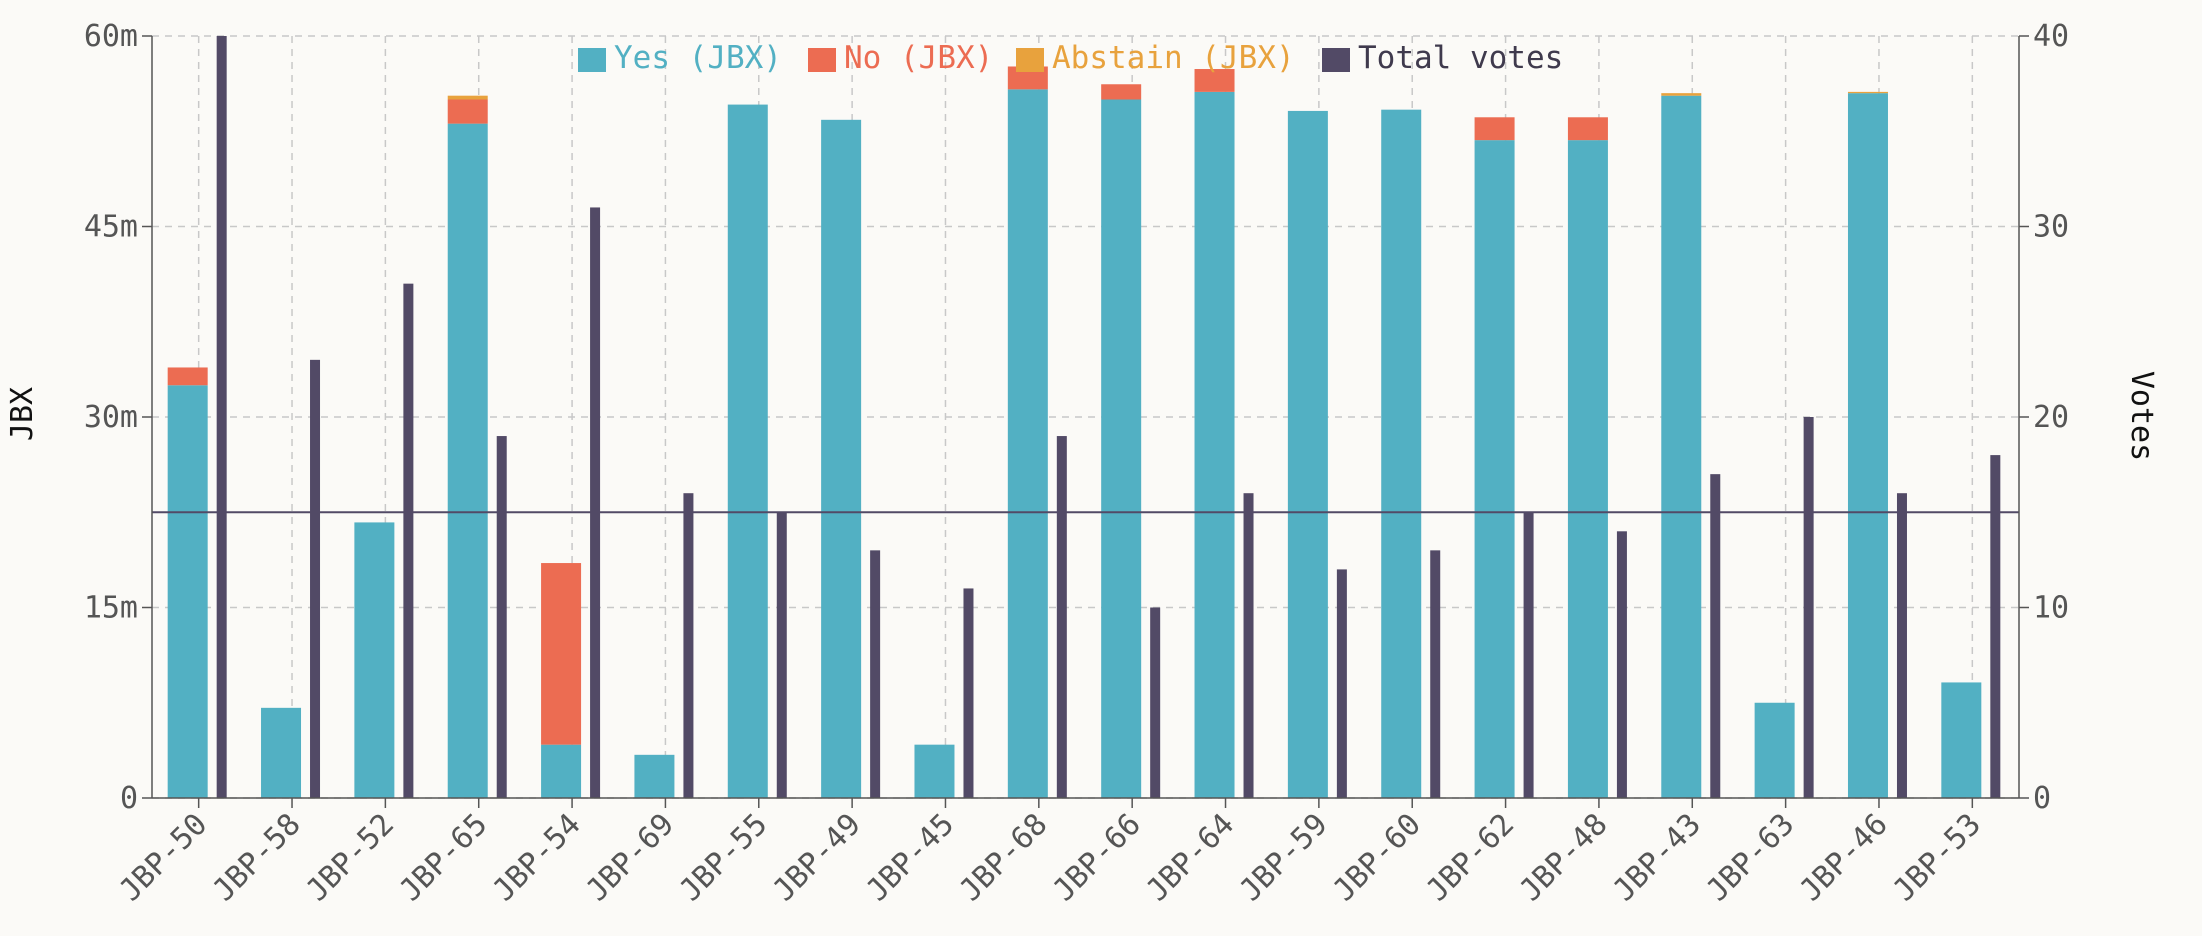 The height and width of the screenshot is (936, 2202). Describe the element at coordinates (2042, 798) in the screenshot. I see `y2-tick-label: 0` at that location.